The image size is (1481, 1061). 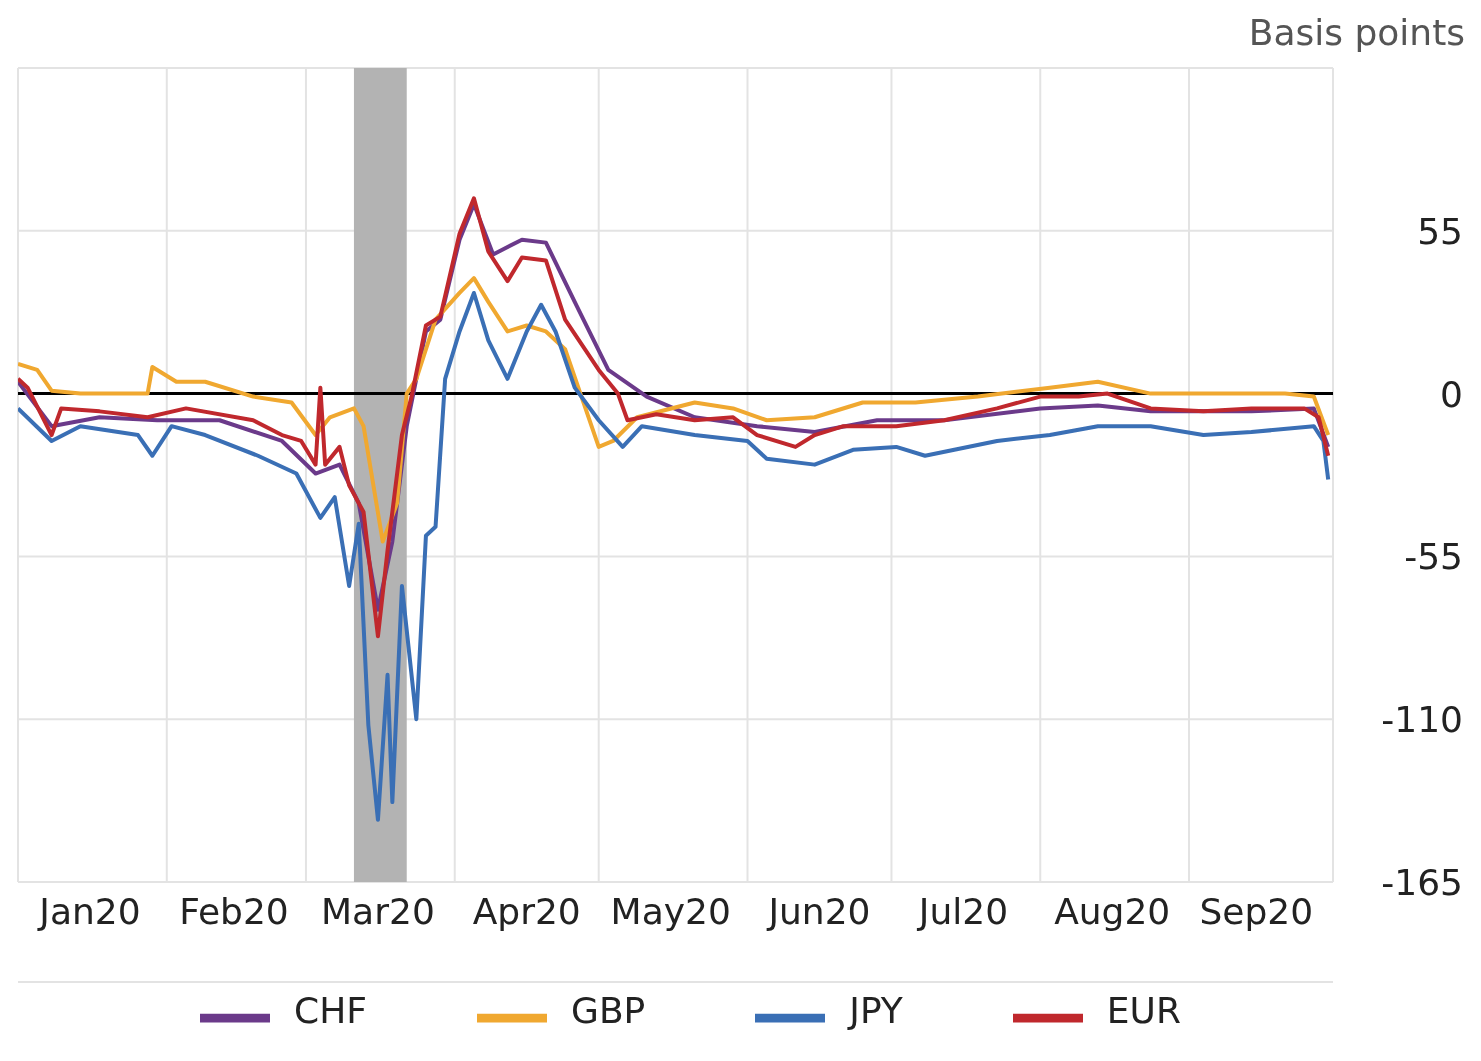 What do you see at coordinates (1256, 911) in the screenshot?
I see `x-tick-label: Sep20` at bounding box center [1256, 911].